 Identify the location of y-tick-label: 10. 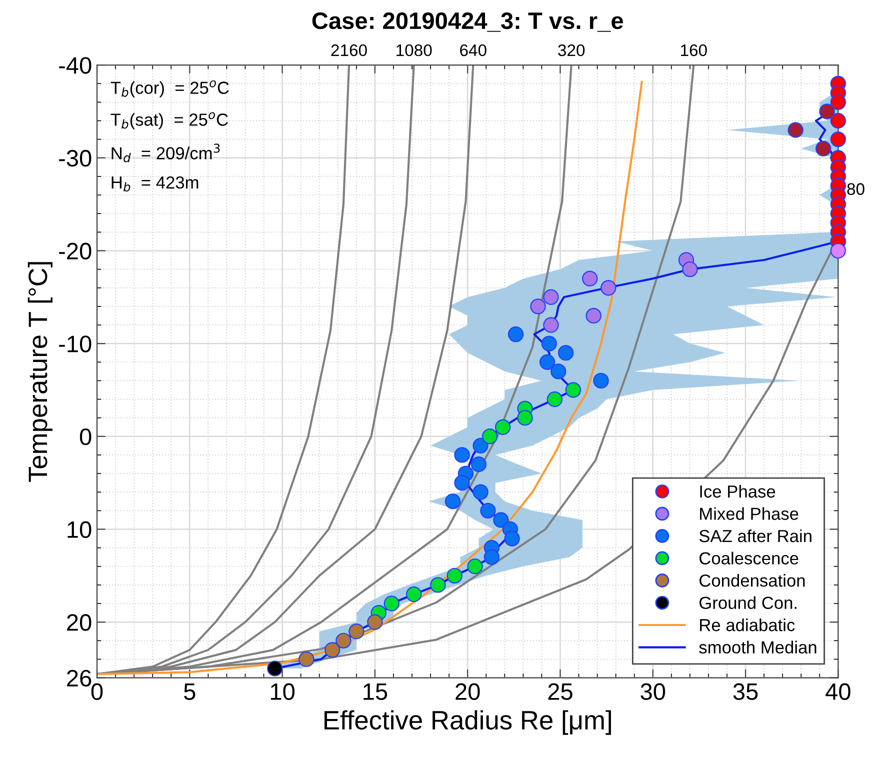
(80, 529).